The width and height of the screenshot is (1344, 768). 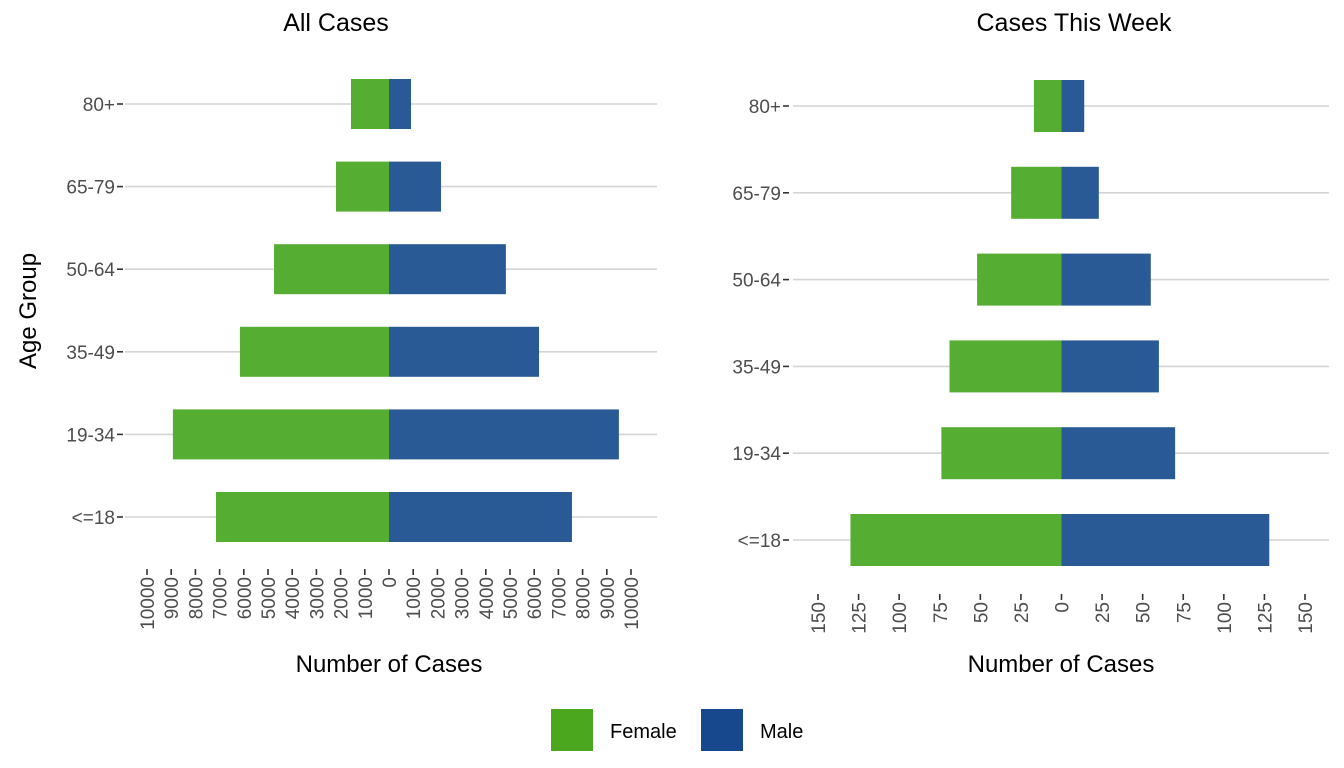 I want to click on chart-title: All Cases, so click(x=336, y=23).